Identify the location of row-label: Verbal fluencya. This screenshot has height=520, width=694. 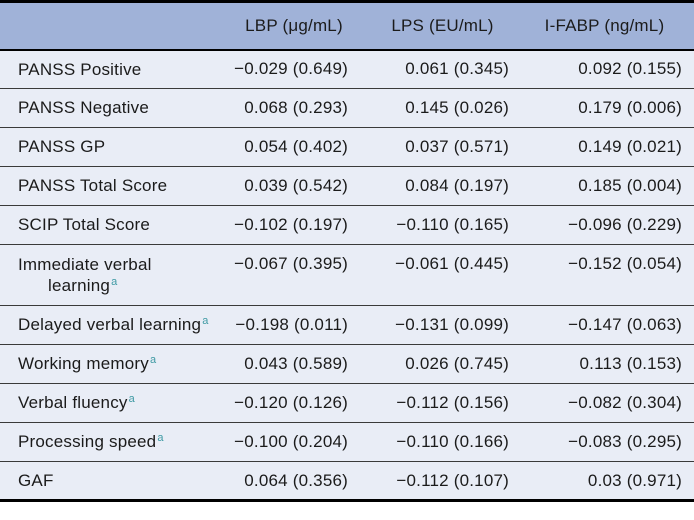
(76, 402).